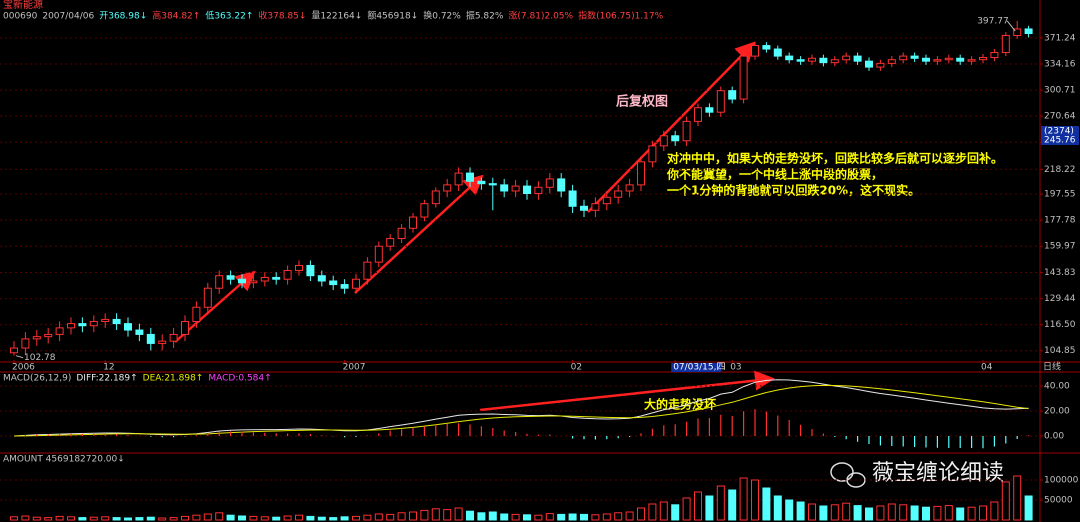 Image resolution: width=1080 pixels, height=522 pixels. Describe the element at coordinates (37, 379) in the screenshot. I see `panel-title: MACD(26,12,9)` at that location.